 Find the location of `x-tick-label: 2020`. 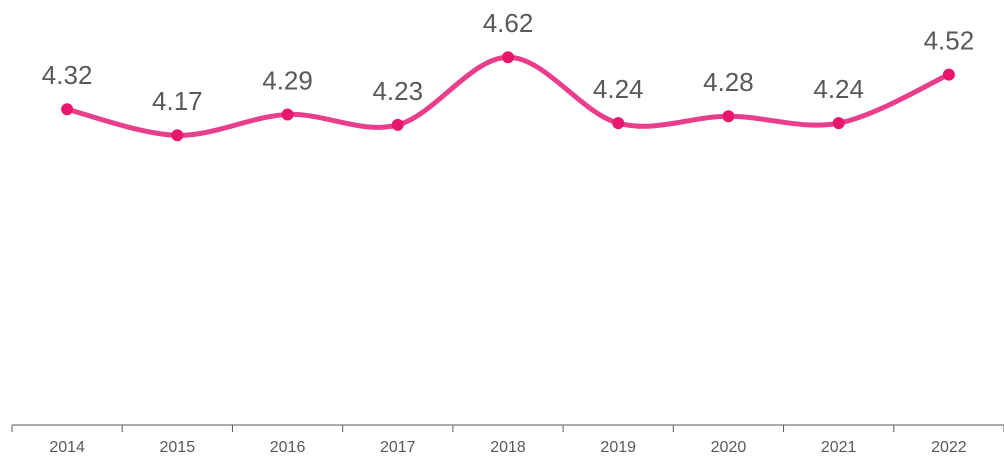

x-tick-label: 2020 is located at coordinates (729, 447).